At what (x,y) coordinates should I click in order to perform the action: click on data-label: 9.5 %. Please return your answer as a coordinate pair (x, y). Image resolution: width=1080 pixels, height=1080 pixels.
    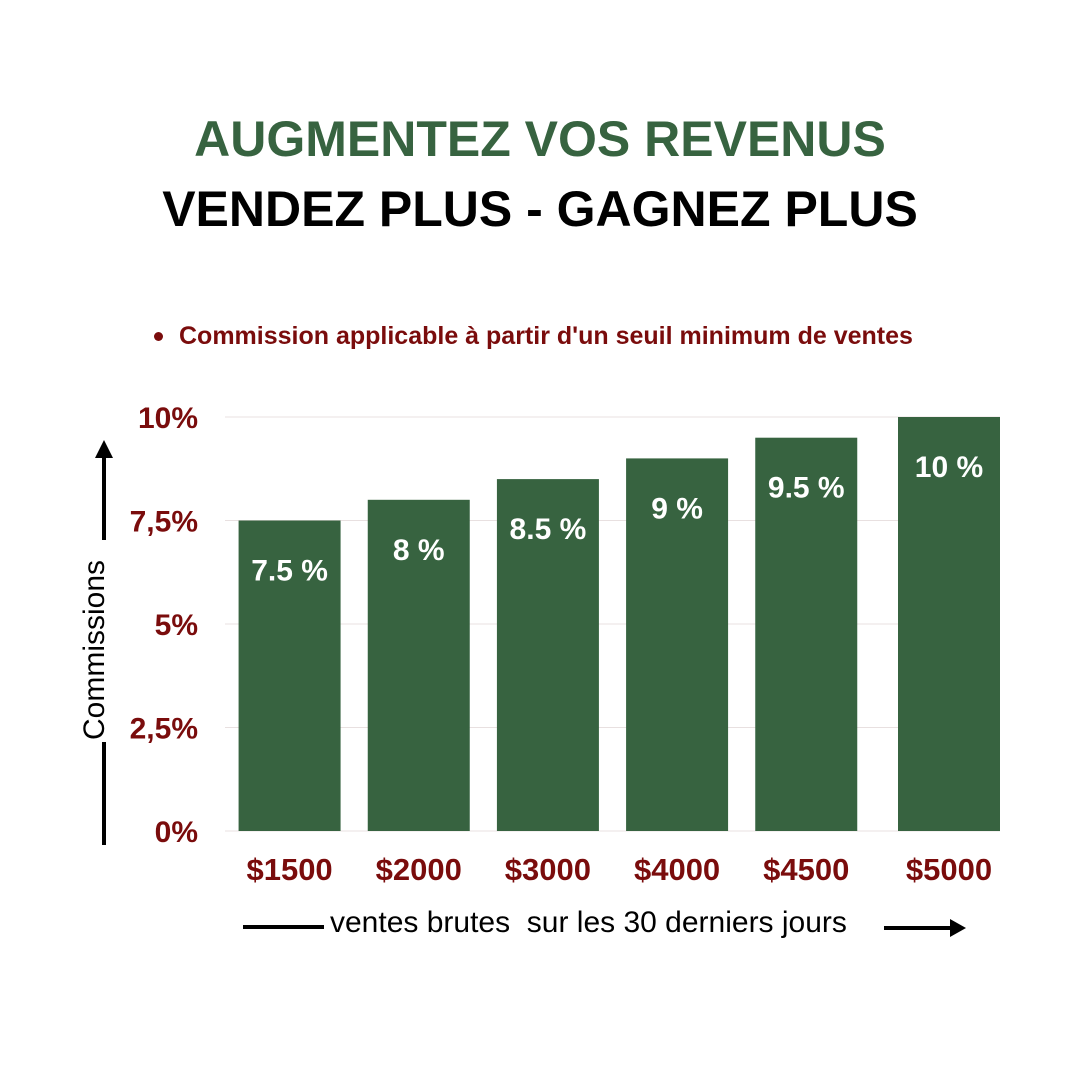
    Looking at the image, I should click on (806, 488).